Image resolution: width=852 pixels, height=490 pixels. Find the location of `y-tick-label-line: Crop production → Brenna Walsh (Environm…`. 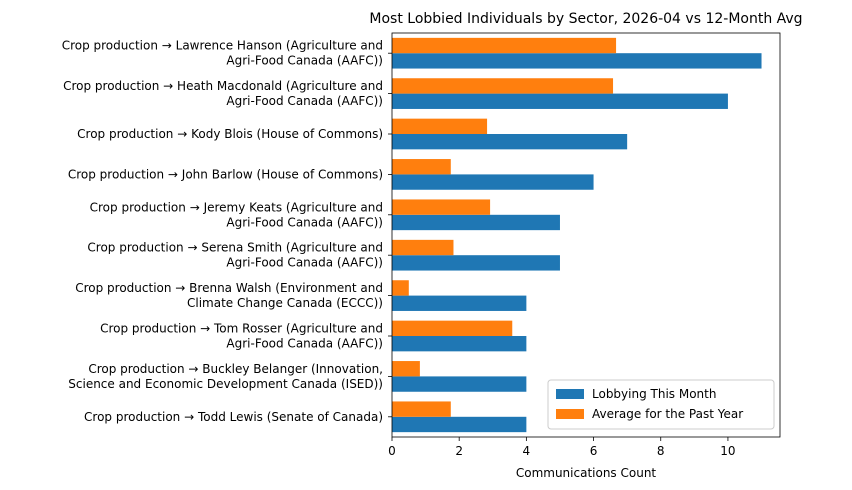

y-tick-label-line: Crop production → Brenna Walsh (Environm… is located at coordinates (229, 288).